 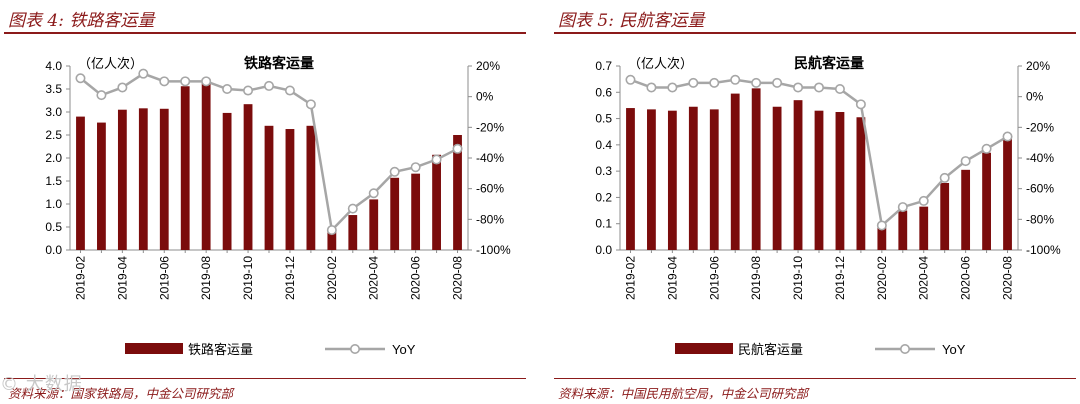 I want to click on y-tick-label: 1.0, so click(x=53, y=204).